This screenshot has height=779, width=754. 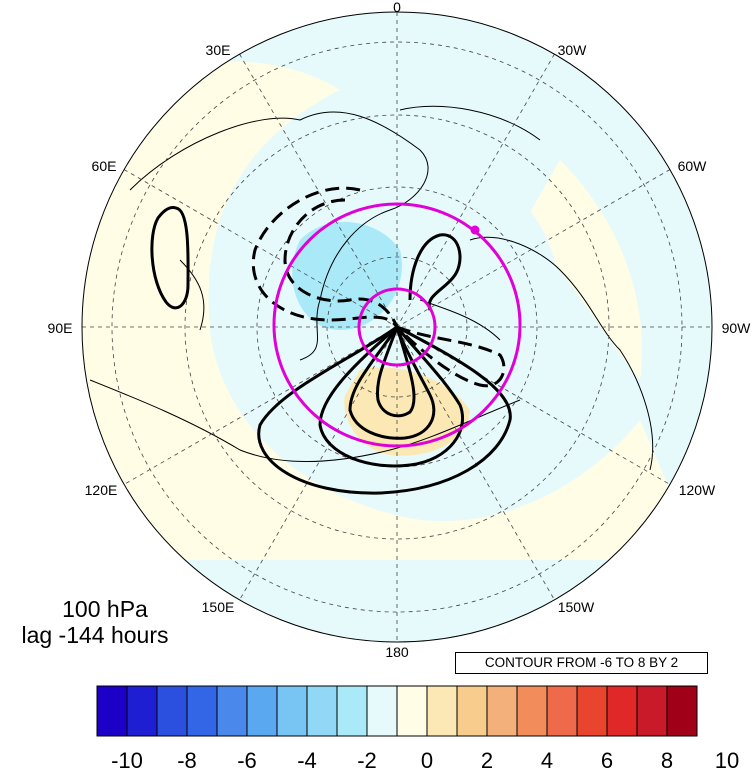 I want to click on lon-label-90e: 90E, so click(x=60, y=328).